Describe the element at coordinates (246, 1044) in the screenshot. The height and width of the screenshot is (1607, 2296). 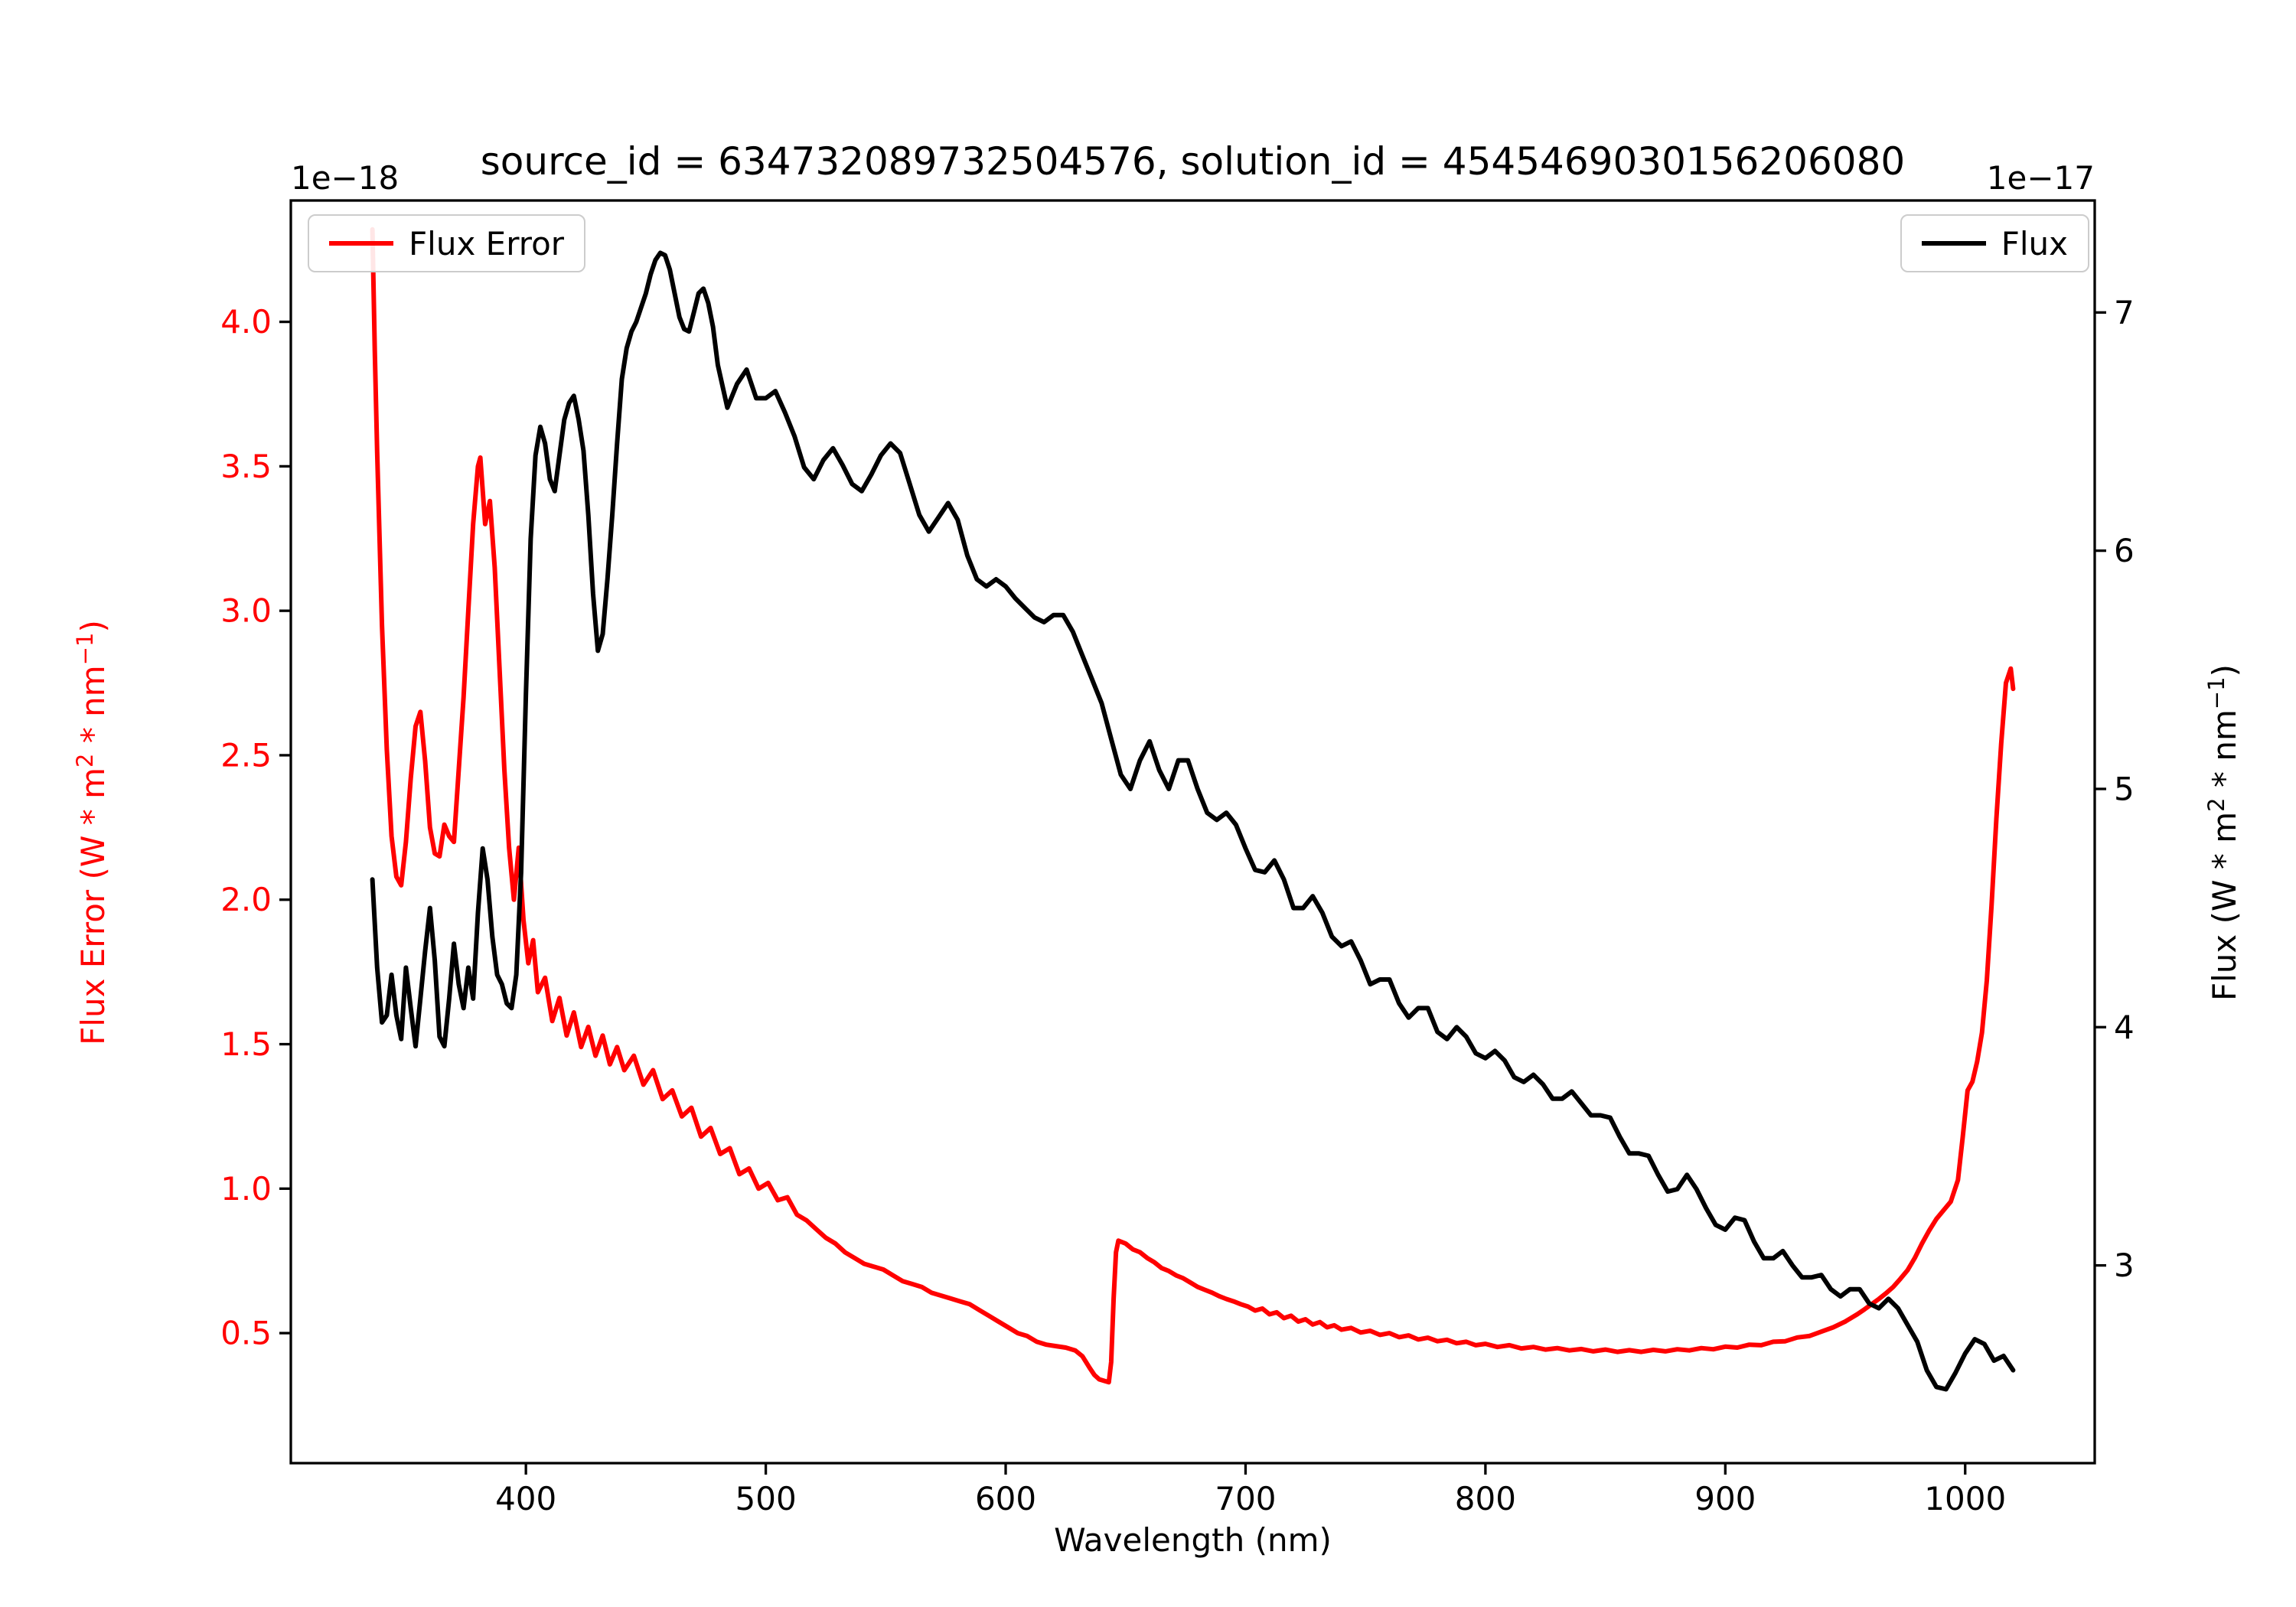
I see `left-y-tick-label: 1.5` at that location.